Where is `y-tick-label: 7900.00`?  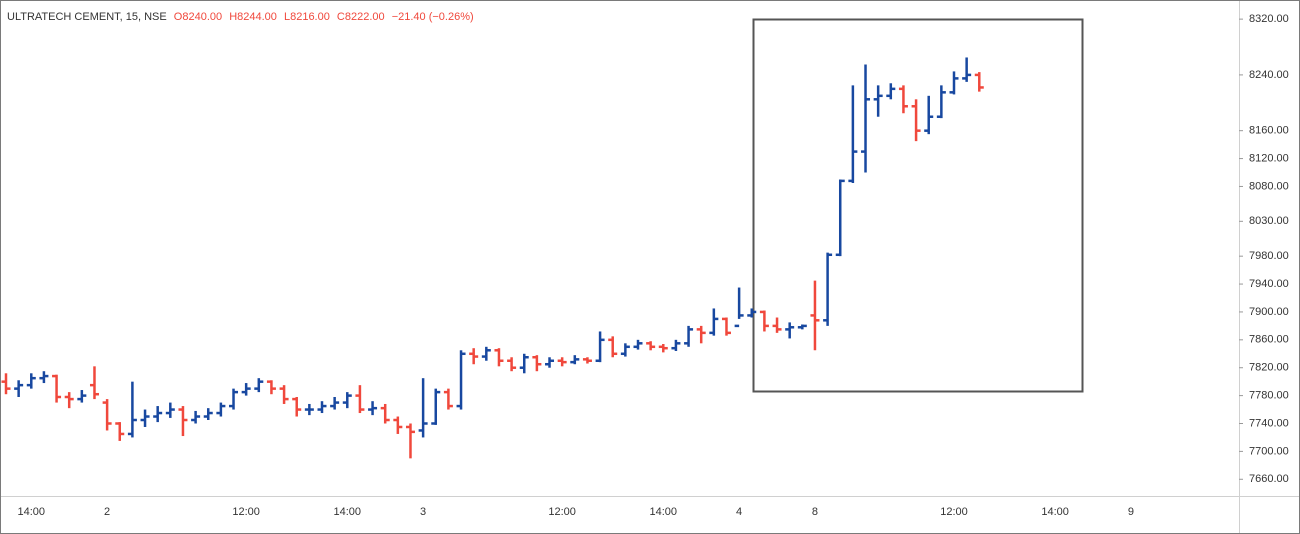
y-tick-label: 7900.00 is located at coordinates (1269, 312).